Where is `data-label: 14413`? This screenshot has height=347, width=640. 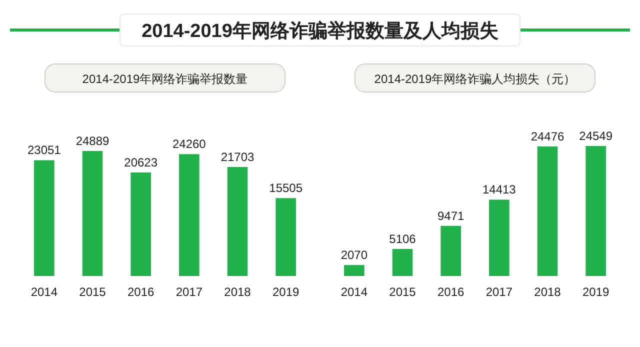 data-label: 14413 is located at coordinates (499, 189).